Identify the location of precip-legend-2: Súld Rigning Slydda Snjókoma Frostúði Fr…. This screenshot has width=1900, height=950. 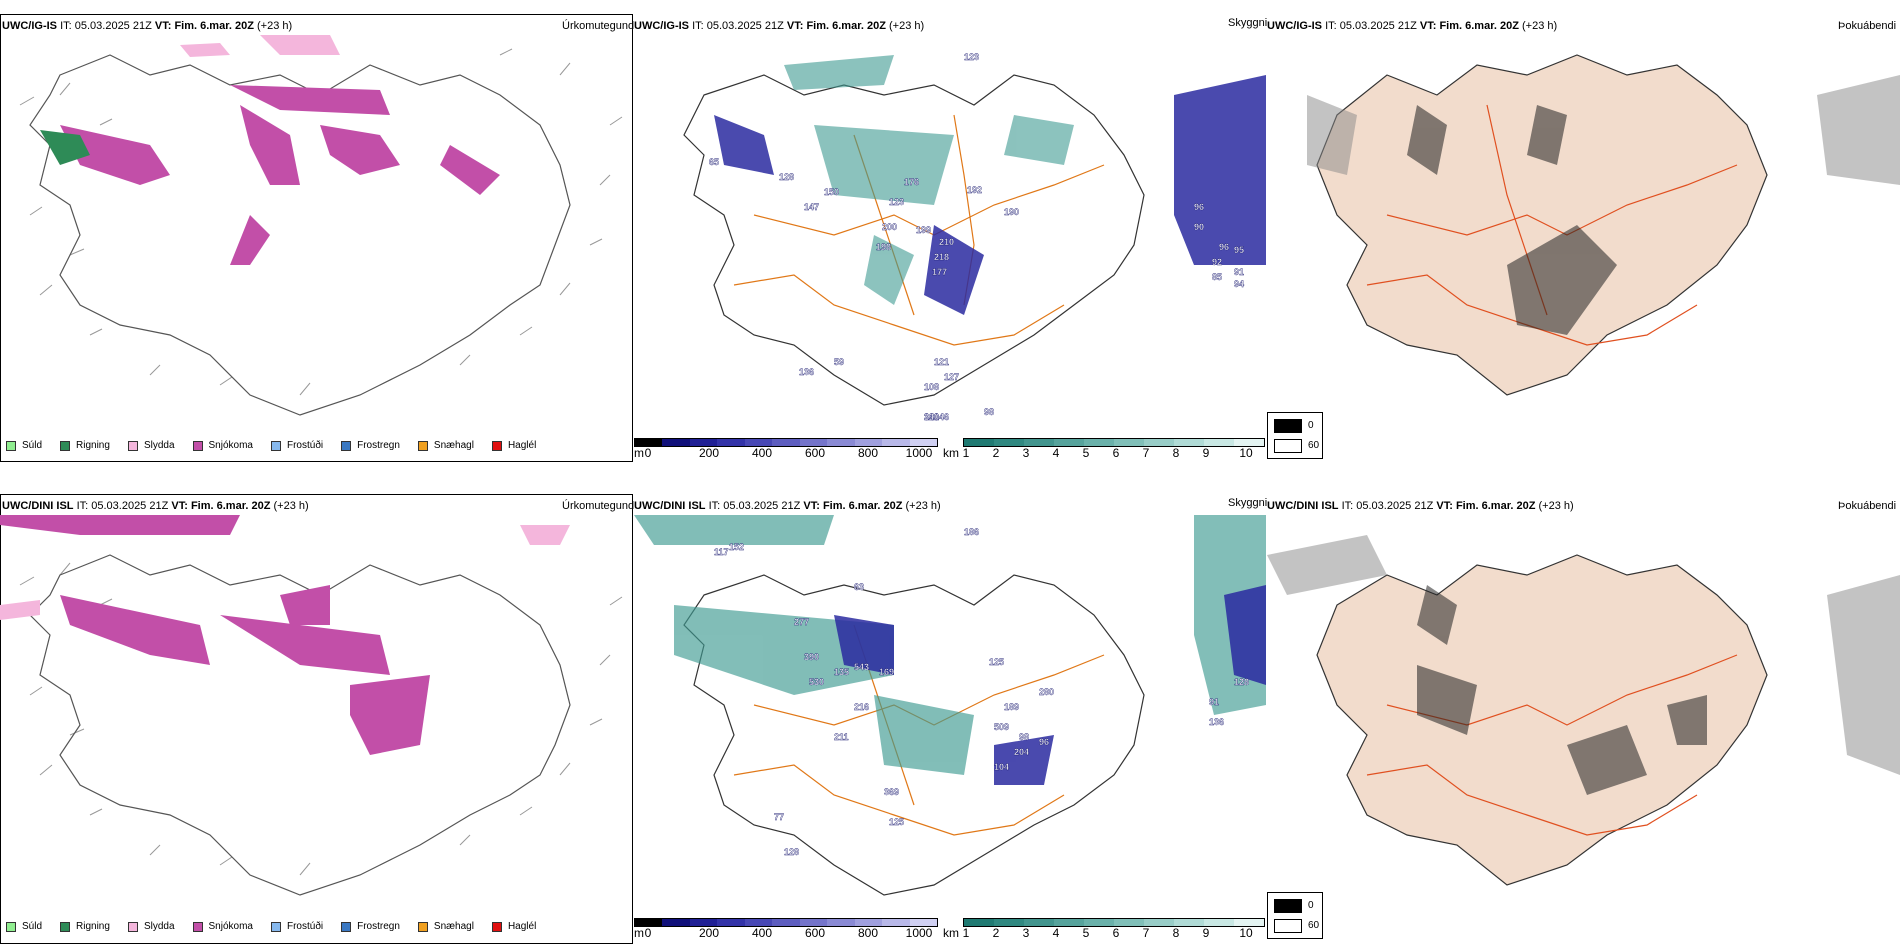
(280, 926).